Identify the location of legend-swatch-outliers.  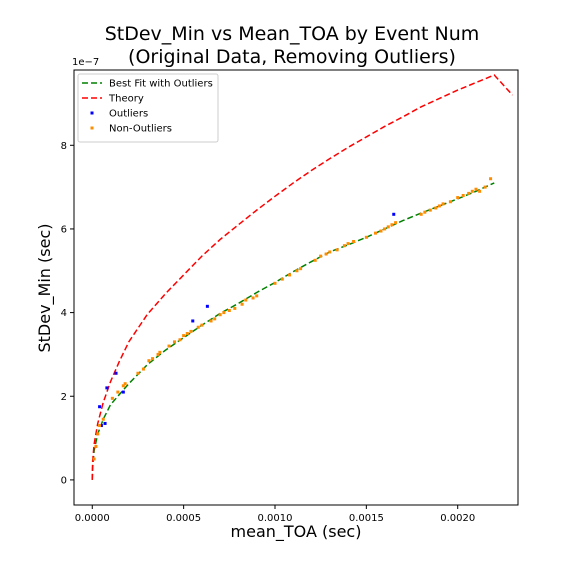
(92, 113).